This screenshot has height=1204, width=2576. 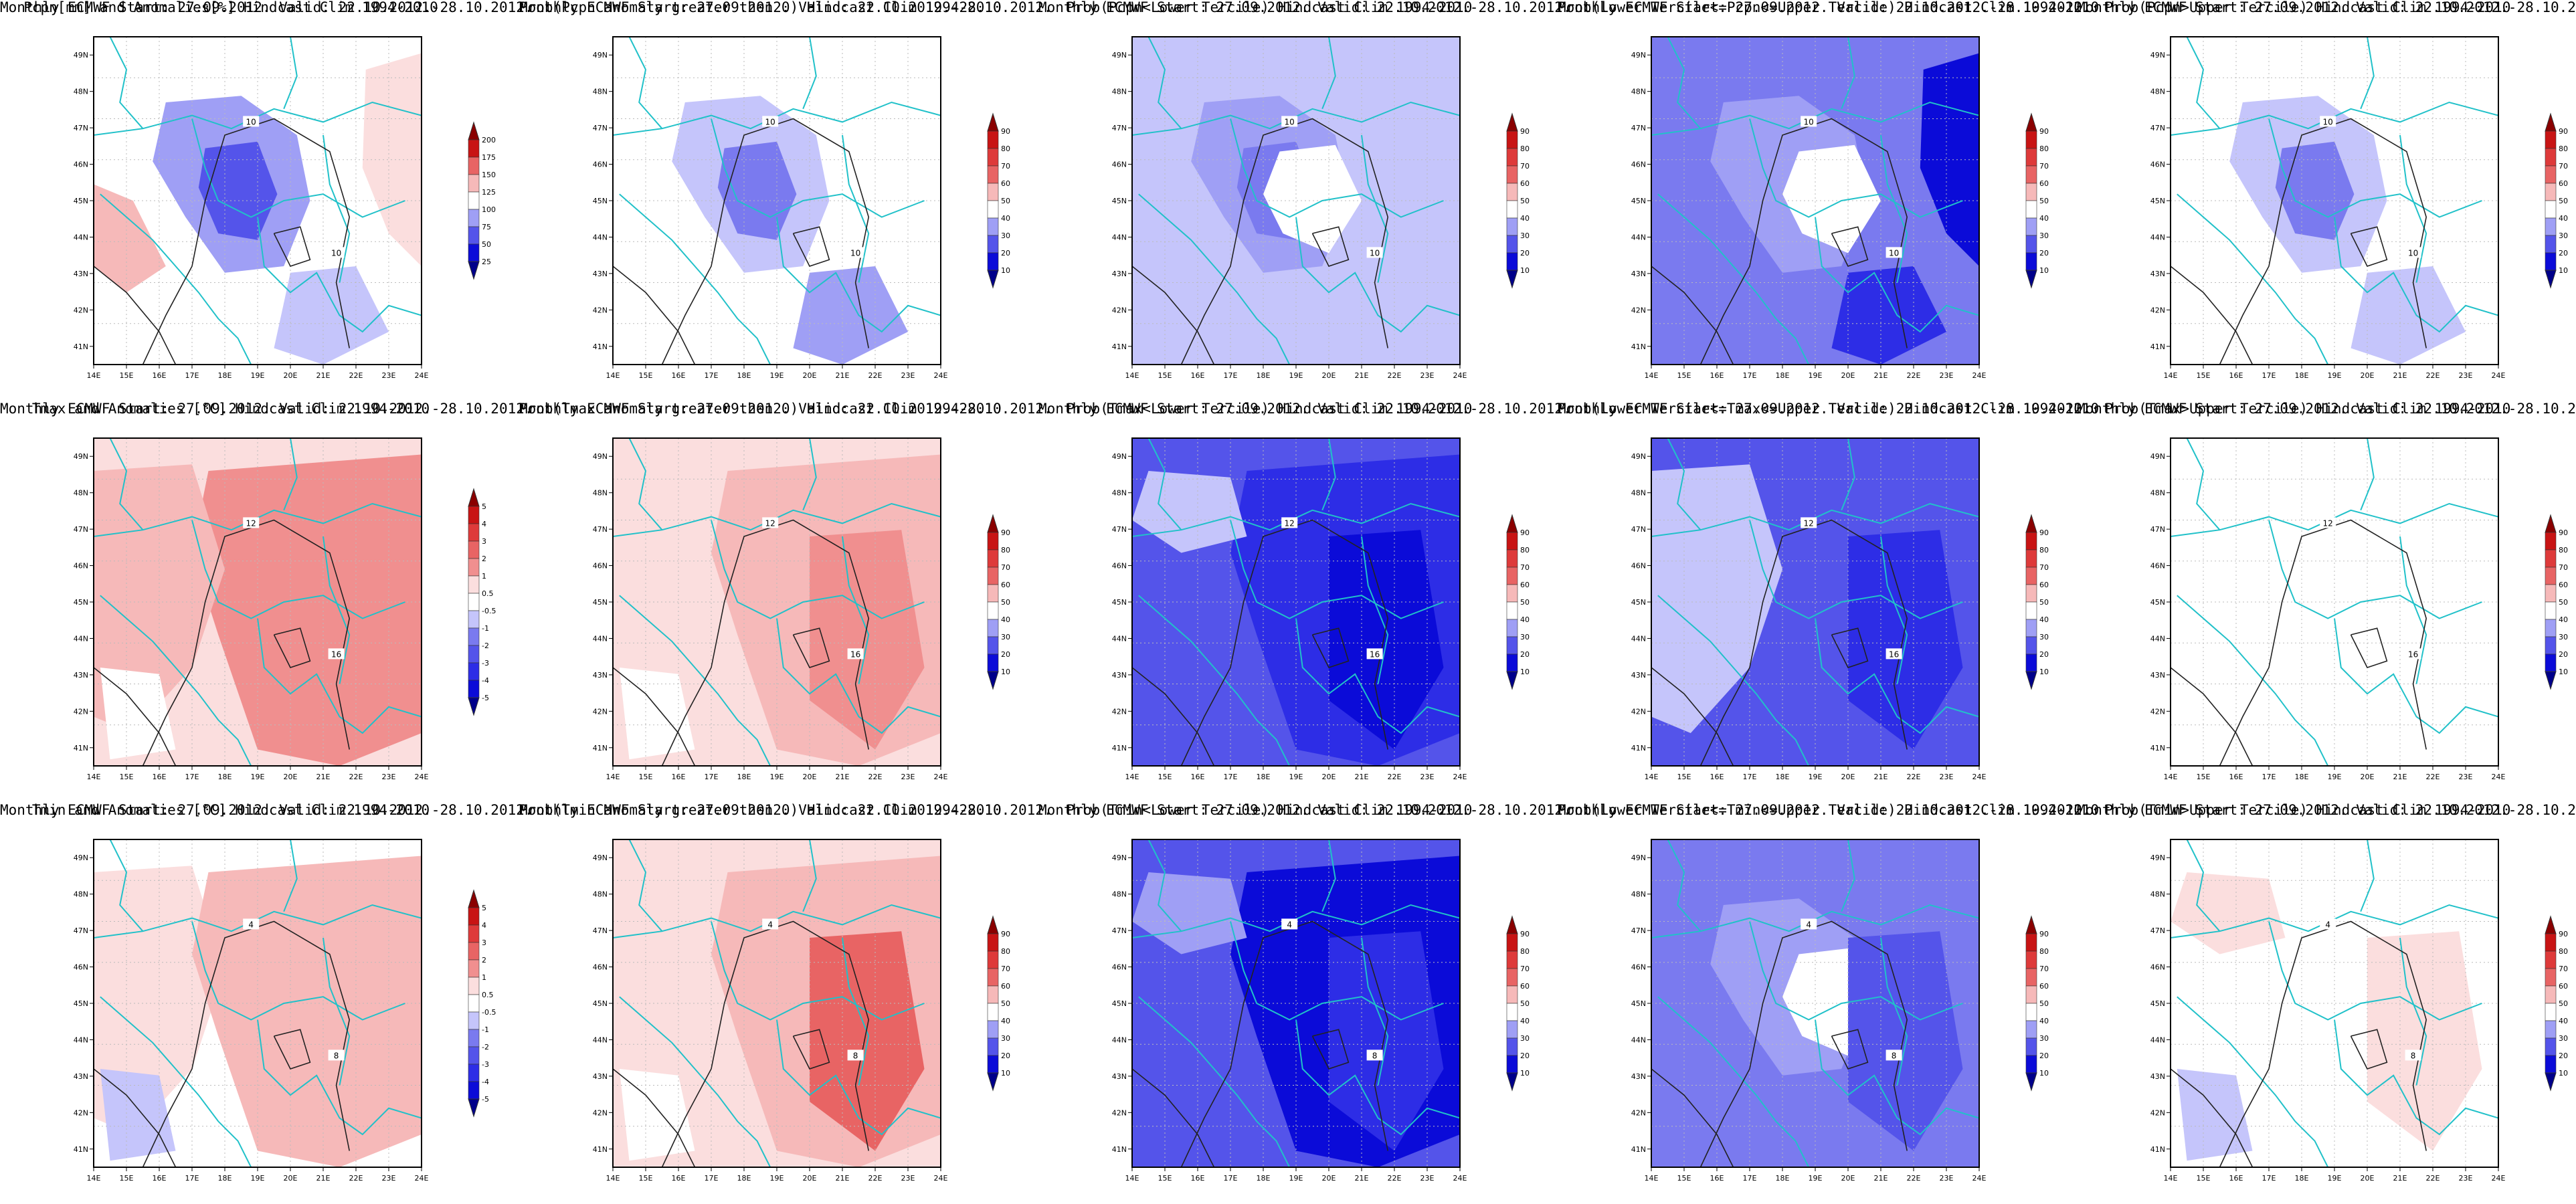 I want to click on lon-tick-label: 18E, so click(x=2302, y=375).